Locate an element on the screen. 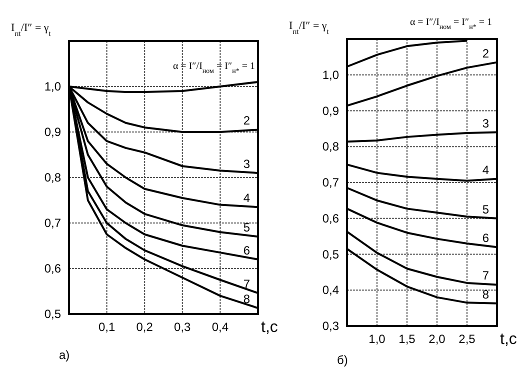 The image size is (532, 371). x-tick-label: 0,2 is located at coordinates (145, 327).